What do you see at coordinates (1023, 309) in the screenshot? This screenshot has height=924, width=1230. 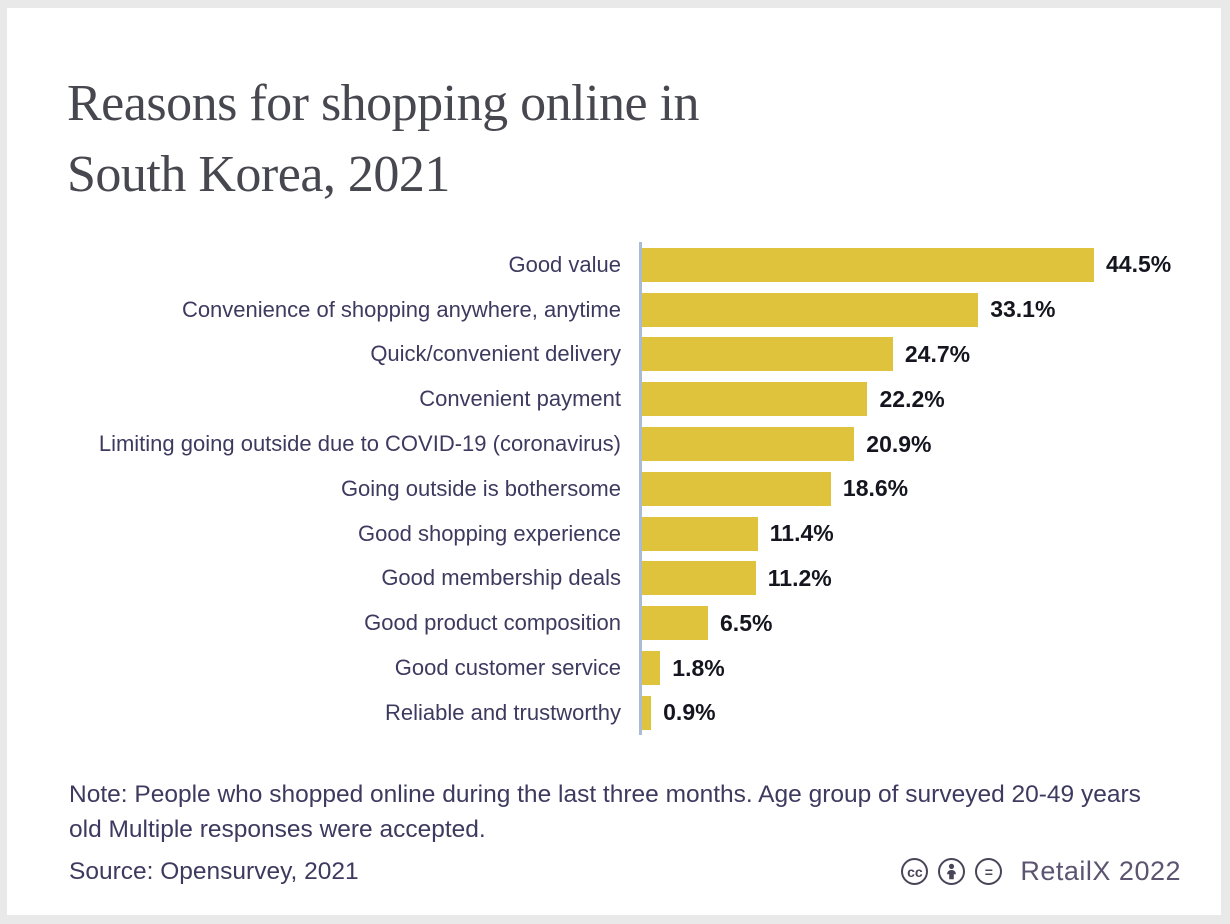 I see `bar-value-label: 33.1%` at bounding box center [1023, 309].